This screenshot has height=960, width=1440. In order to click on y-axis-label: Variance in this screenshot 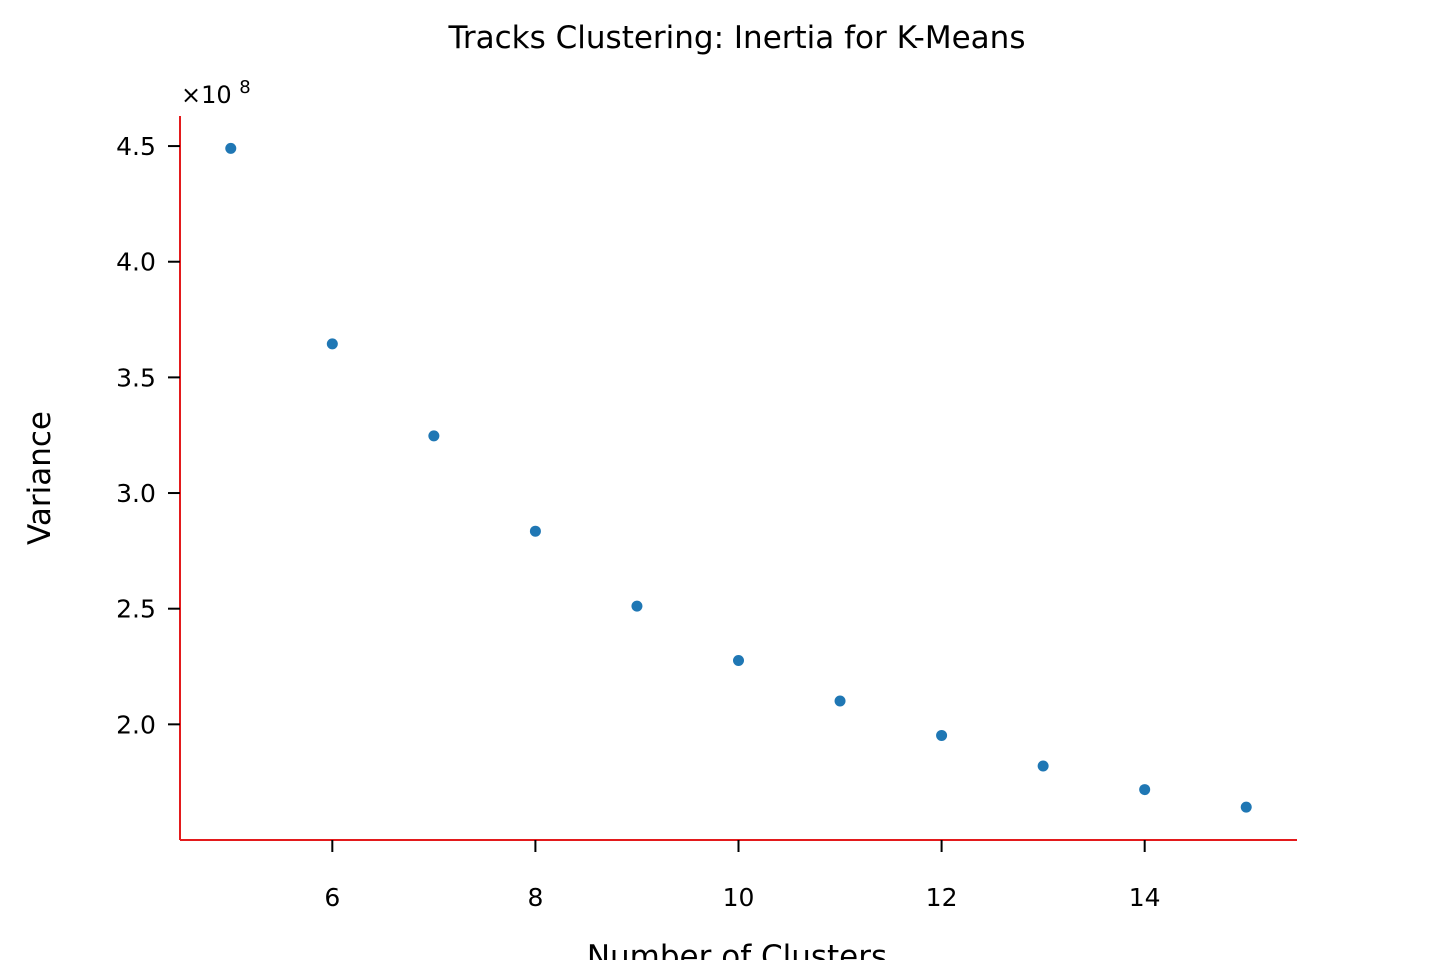, I will do `click(40, 478)`.